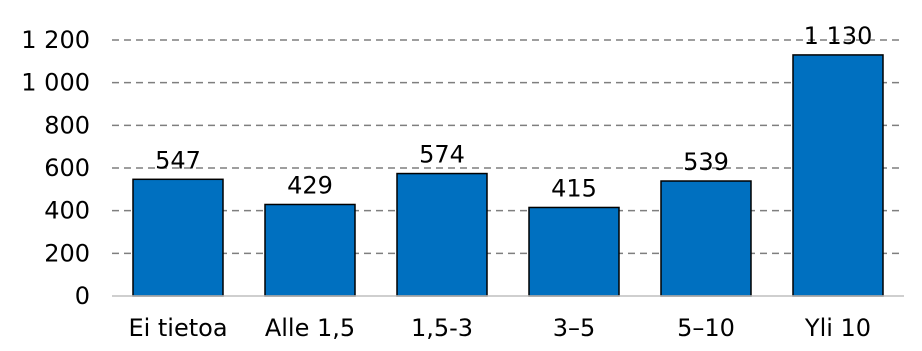 The image size is (922, 351). Describe the element at coordinates (67, 253) in the screenshot. I see `y-tick-label: 200` at that location.